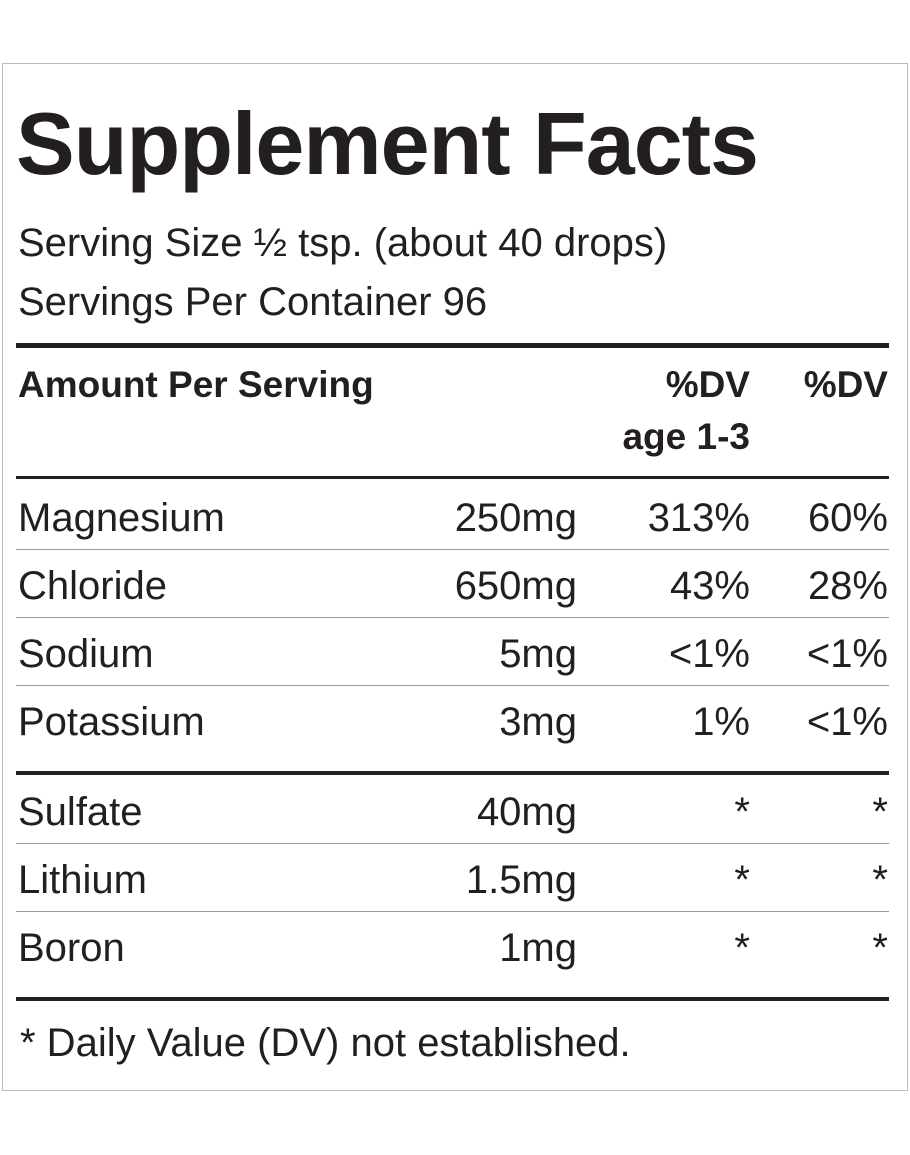 The height and width of the screenshot is (1155, 910). What do you see at coordinates (538, 948) in the screenshot?
I see `amount: 1mg` at bounding box center [538, 948].